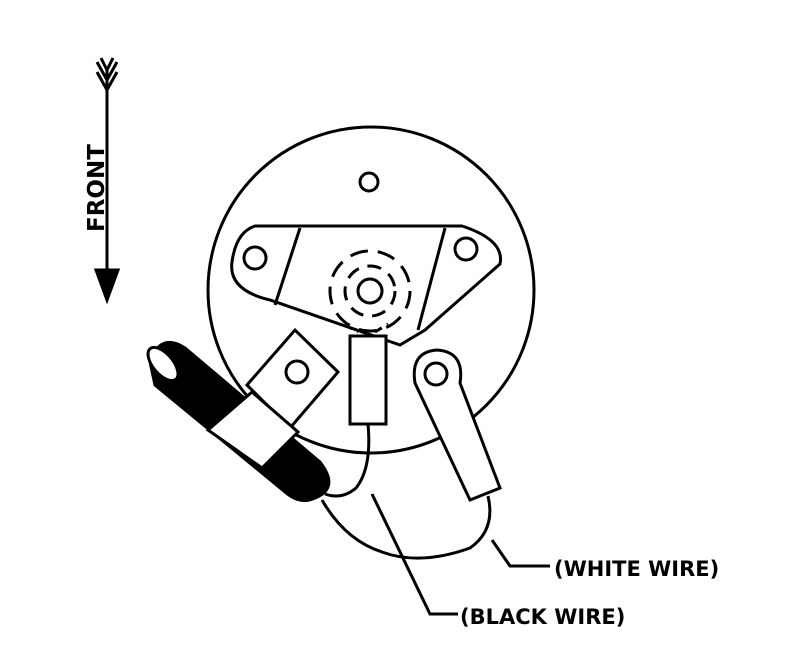 Image resolution: width=800 pixels, height=664 pixels. What do you see at coordinates (542, 617) in the screenshot?
I see `black-wire-label: (BLACK WIRE)` at bounding box center [542, 617].